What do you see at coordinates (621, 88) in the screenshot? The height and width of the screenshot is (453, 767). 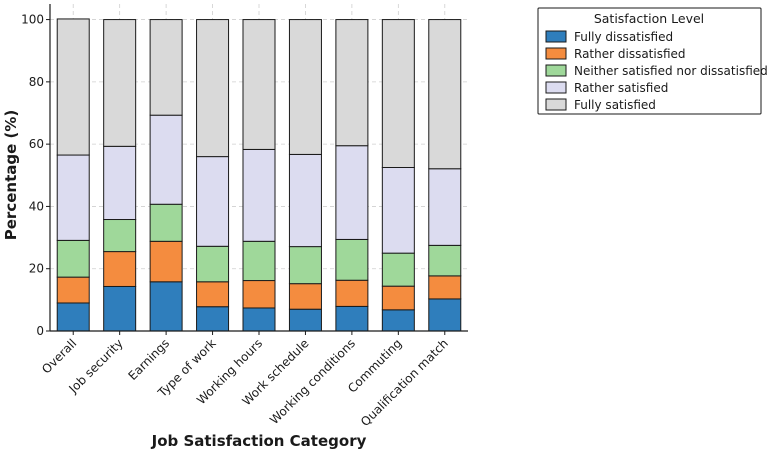 I see `legend-label: Rather satisfied` at bounding box center [621, 88].